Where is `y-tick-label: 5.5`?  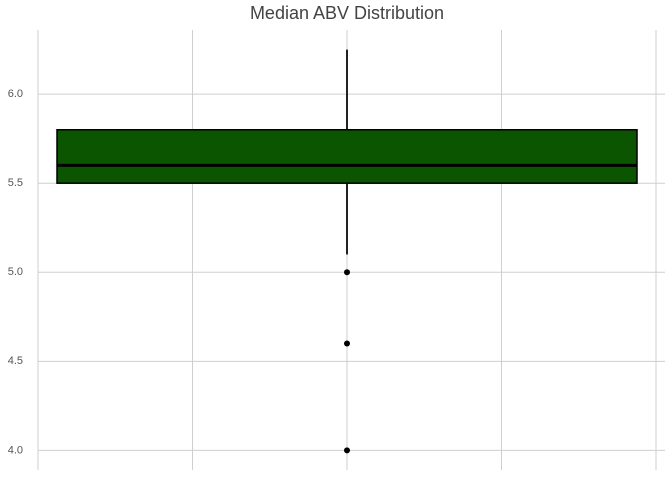 y-tick-label: 5.5 is located at coordinates (15, 183).